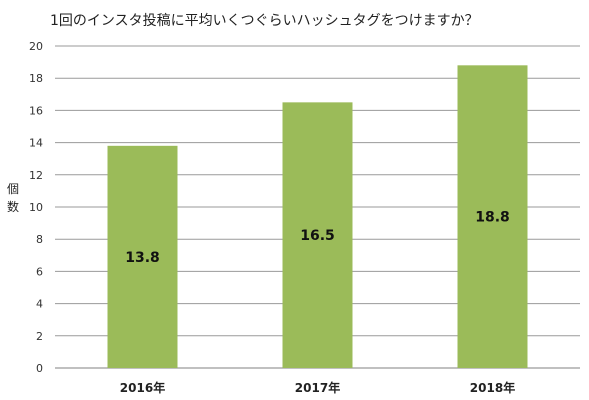 Image resolution: width=589 pixels, height=400 pixels. I want to click on y-axis-label-char: 個, so click(13, 189).